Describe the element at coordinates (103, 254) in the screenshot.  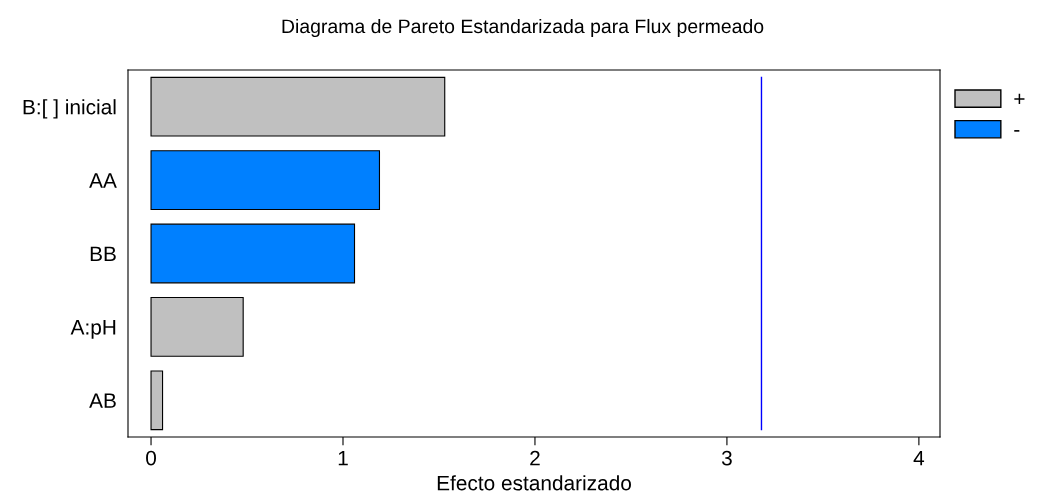
I see `y-tick-label: BB` at that location.